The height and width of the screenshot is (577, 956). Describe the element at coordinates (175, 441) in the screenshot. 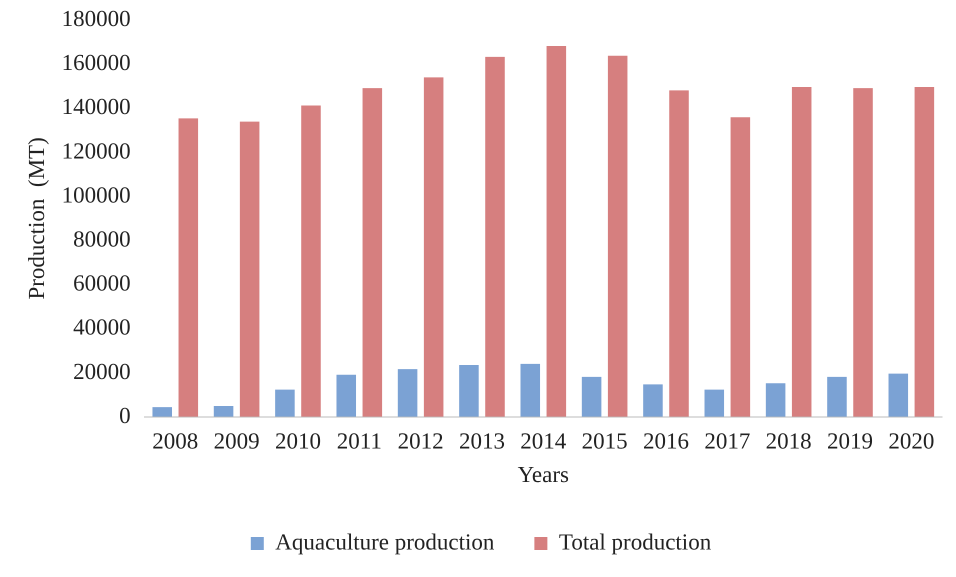

I see `x-tick-label: 2008` at that location.